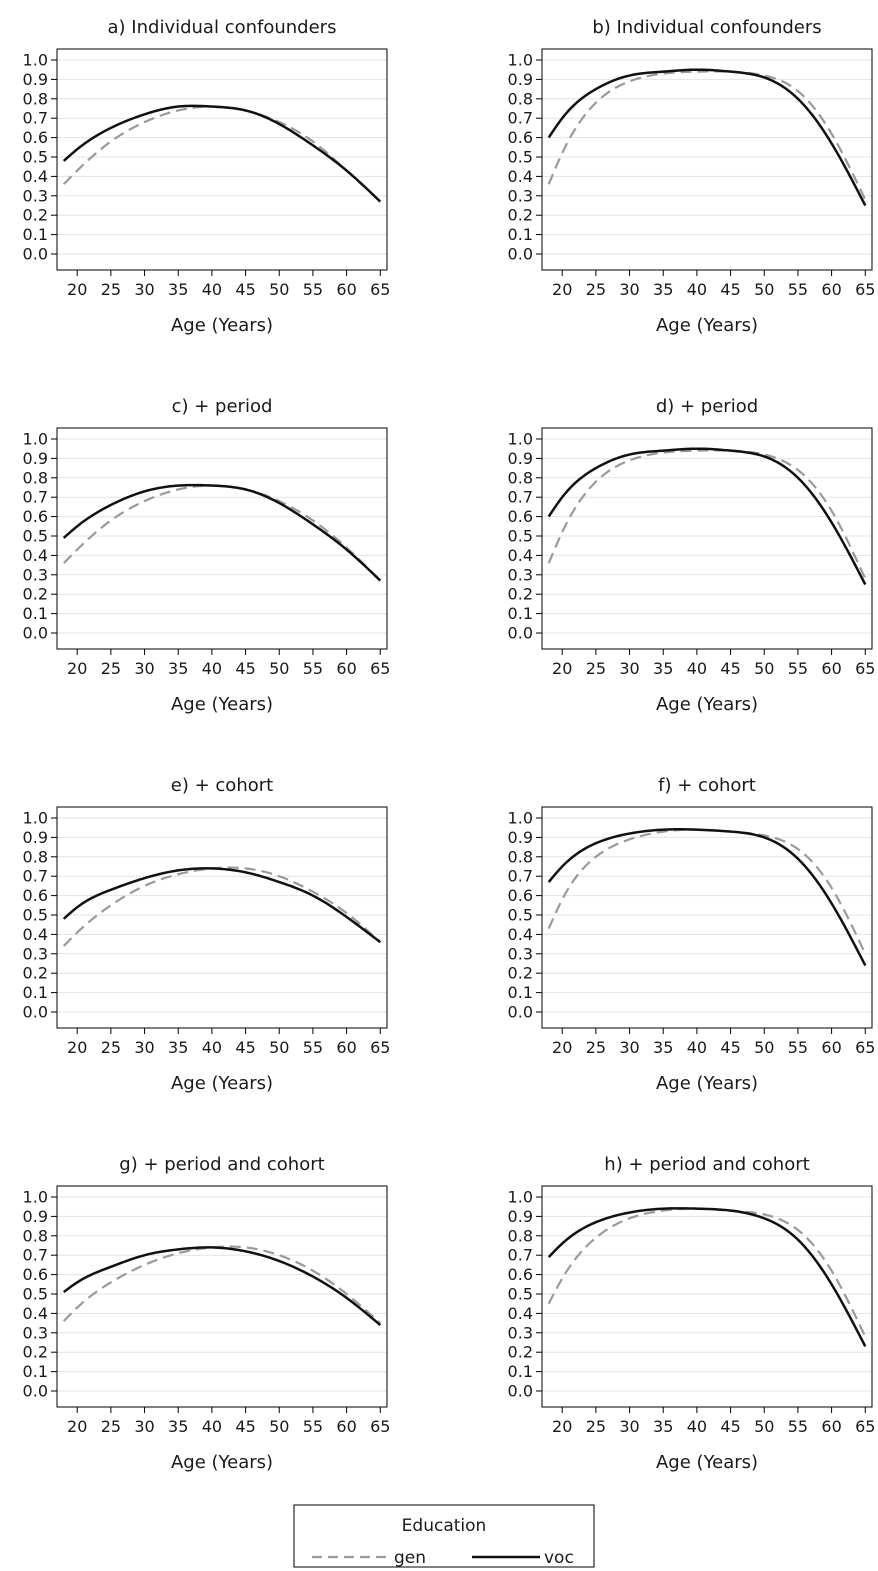 This screenshot has width=878, height=1571. What do you see at coordinates (221, 1164) in the screenshot?
I see `panel-title: g) + period and cohort` at bounding box center [221, 1164].